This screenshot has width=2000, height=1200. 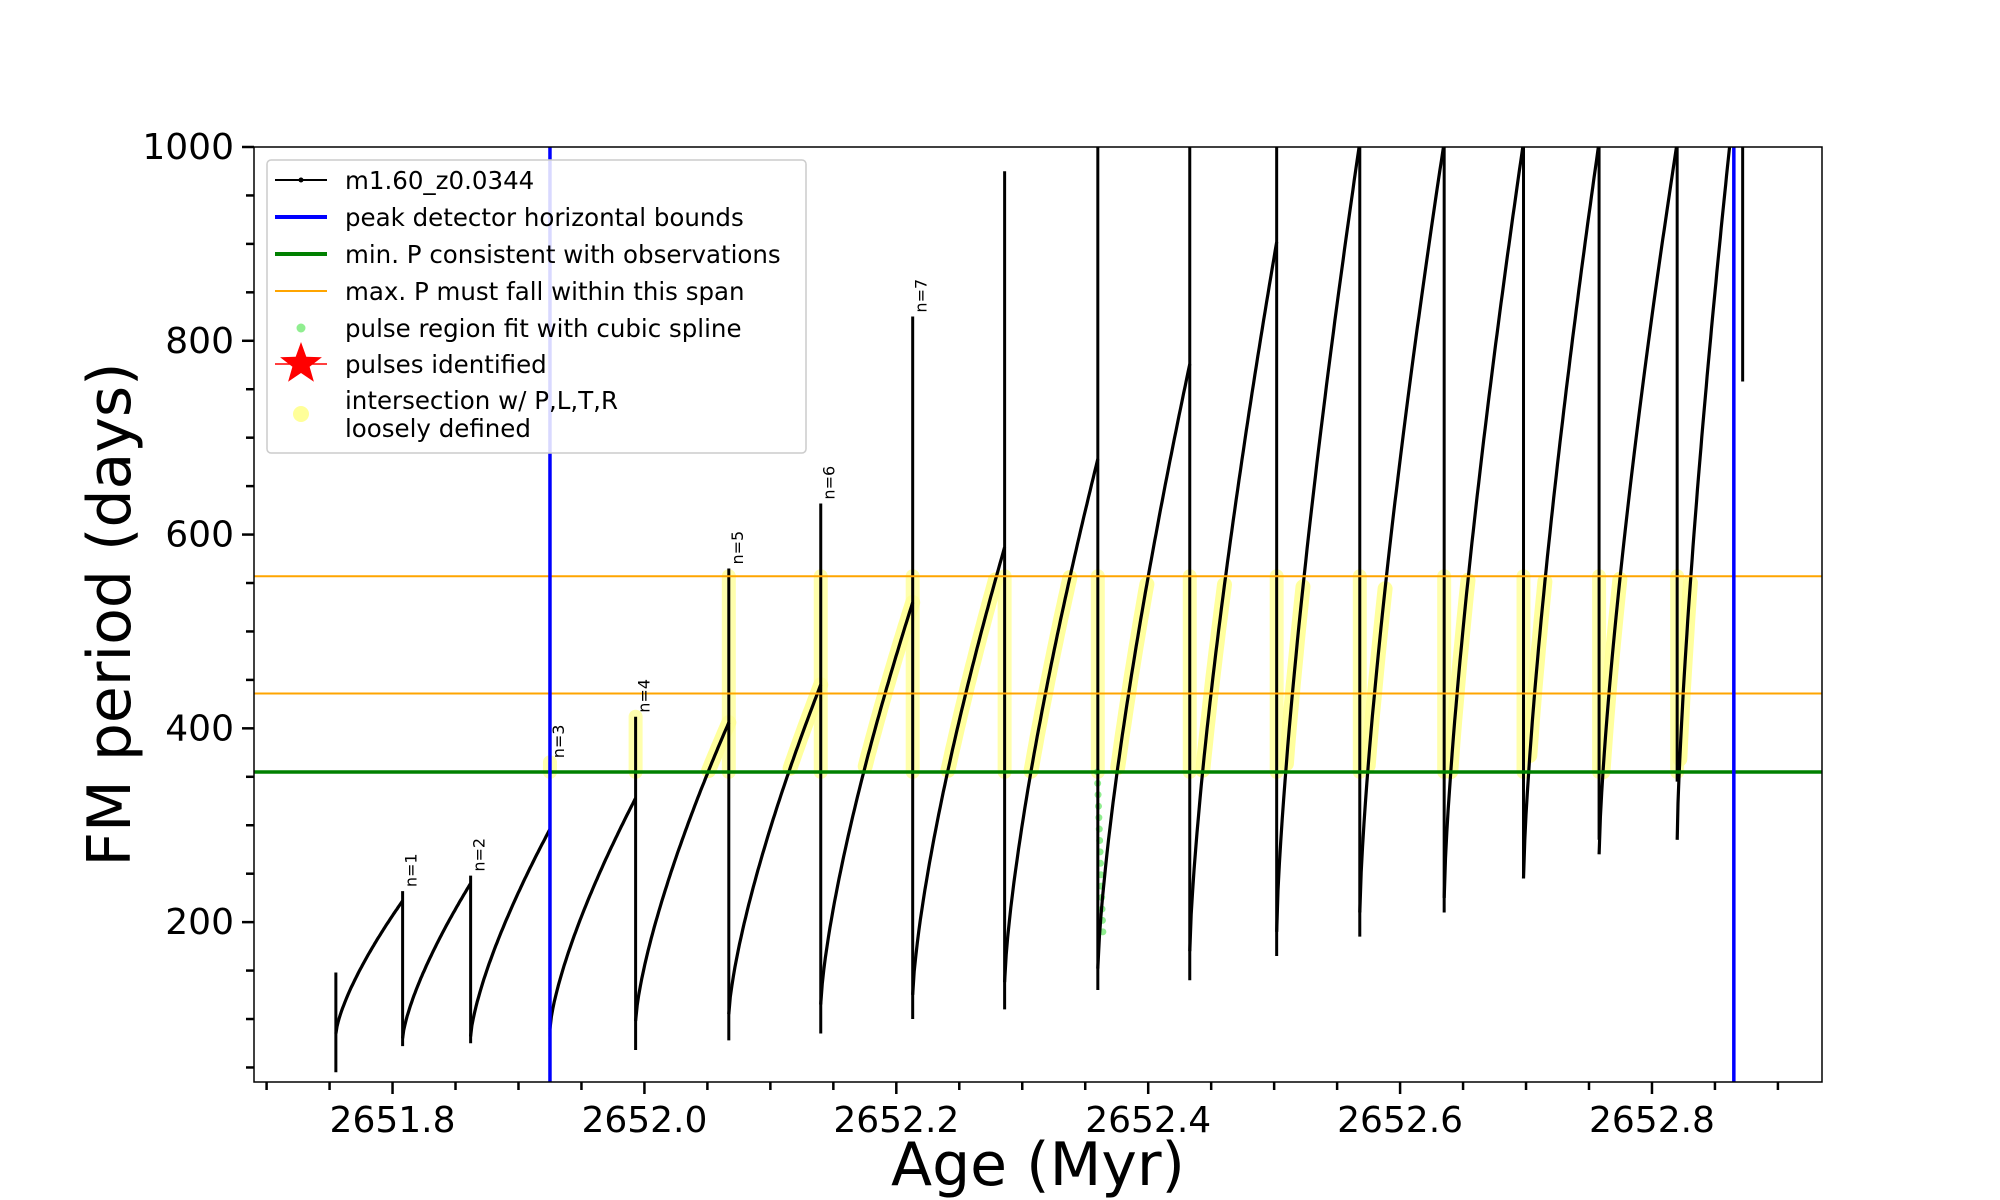 I want to click on legend-label: min. P consistent with observations, so click(x=563, y=254).